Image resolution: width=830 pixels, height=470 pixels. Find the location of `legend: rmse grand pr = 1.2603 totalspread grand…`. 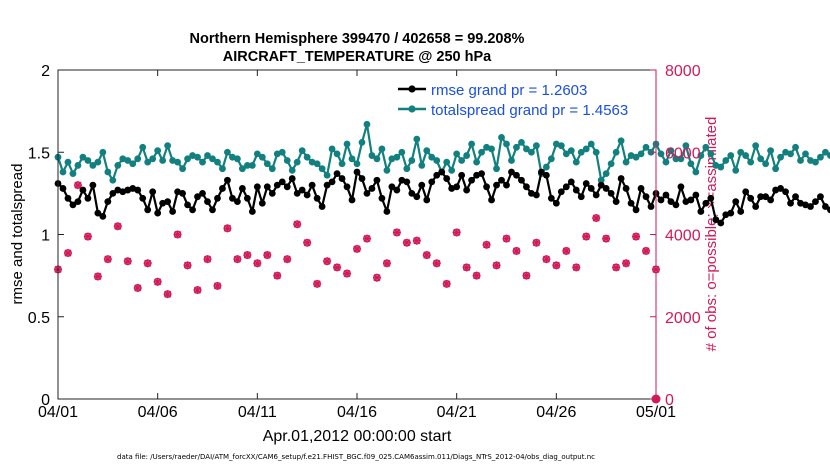

legend: rmse grand pr = 1.2603 totalspread grand… is located at coordinates (513, 100).